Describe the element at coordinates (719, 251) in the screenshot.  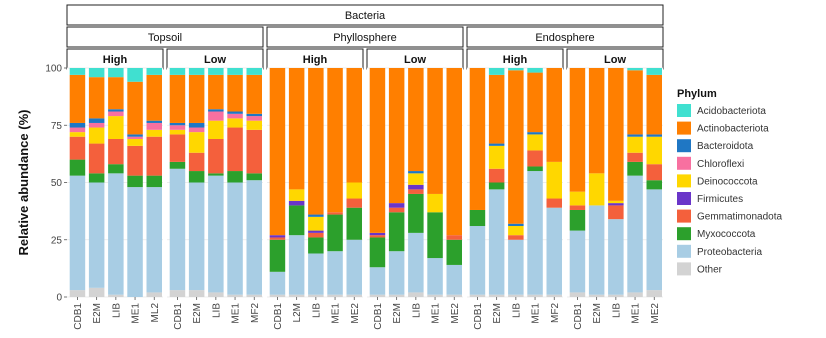
I see `legend-item-proteobacteria: Proteobacteria` at that location.